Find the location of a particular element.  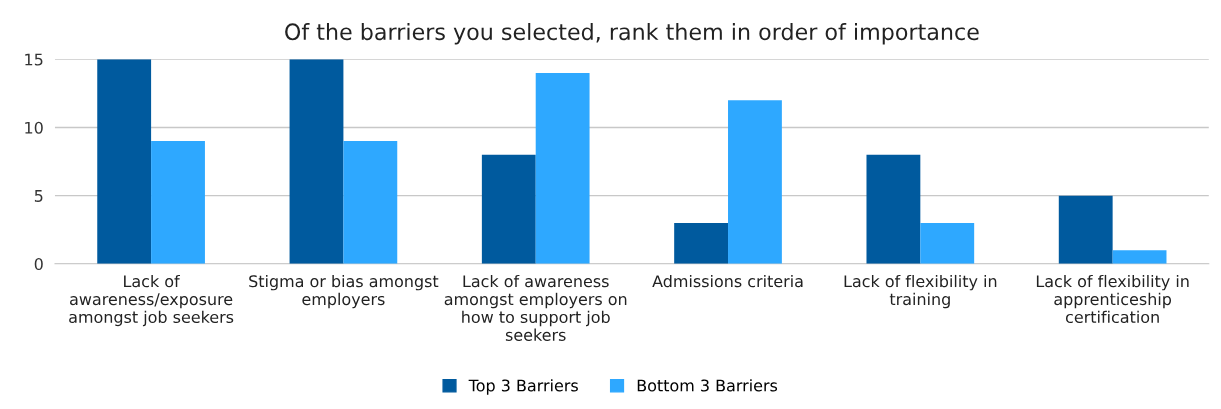

legend-label: Top 3 Barriers is located at coordinates (523, 387).